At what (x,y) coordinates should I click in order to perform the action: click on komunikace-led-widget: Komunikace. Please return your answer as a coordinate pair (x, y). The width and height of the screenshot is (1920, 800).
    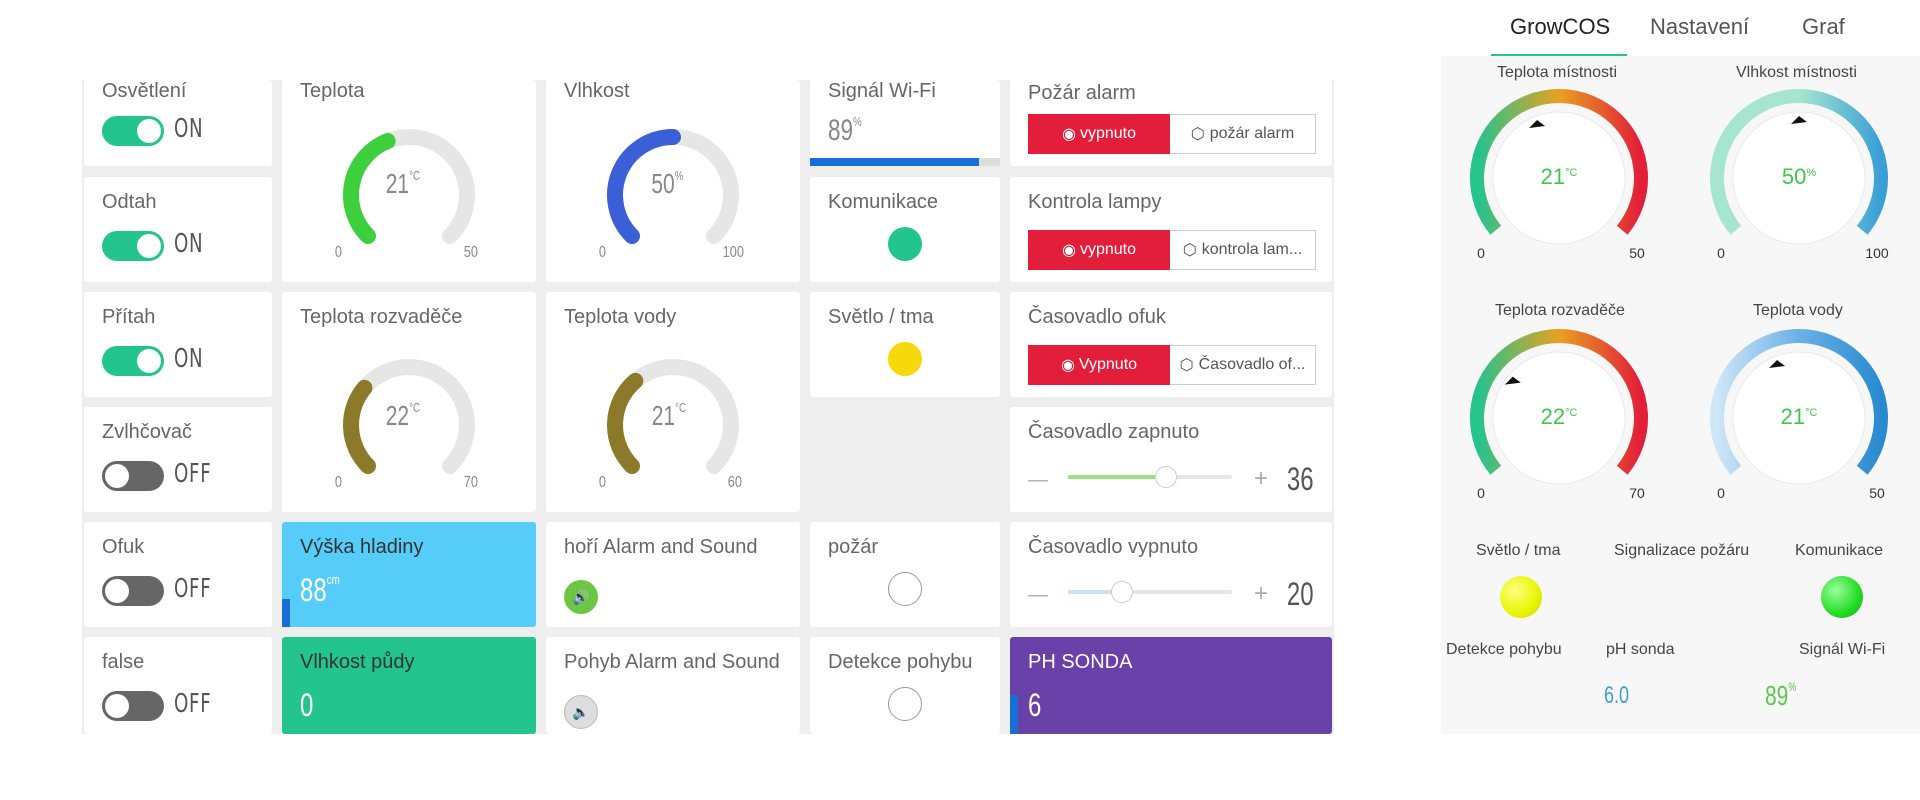
    Looking at the image, I should click on (905, 229).